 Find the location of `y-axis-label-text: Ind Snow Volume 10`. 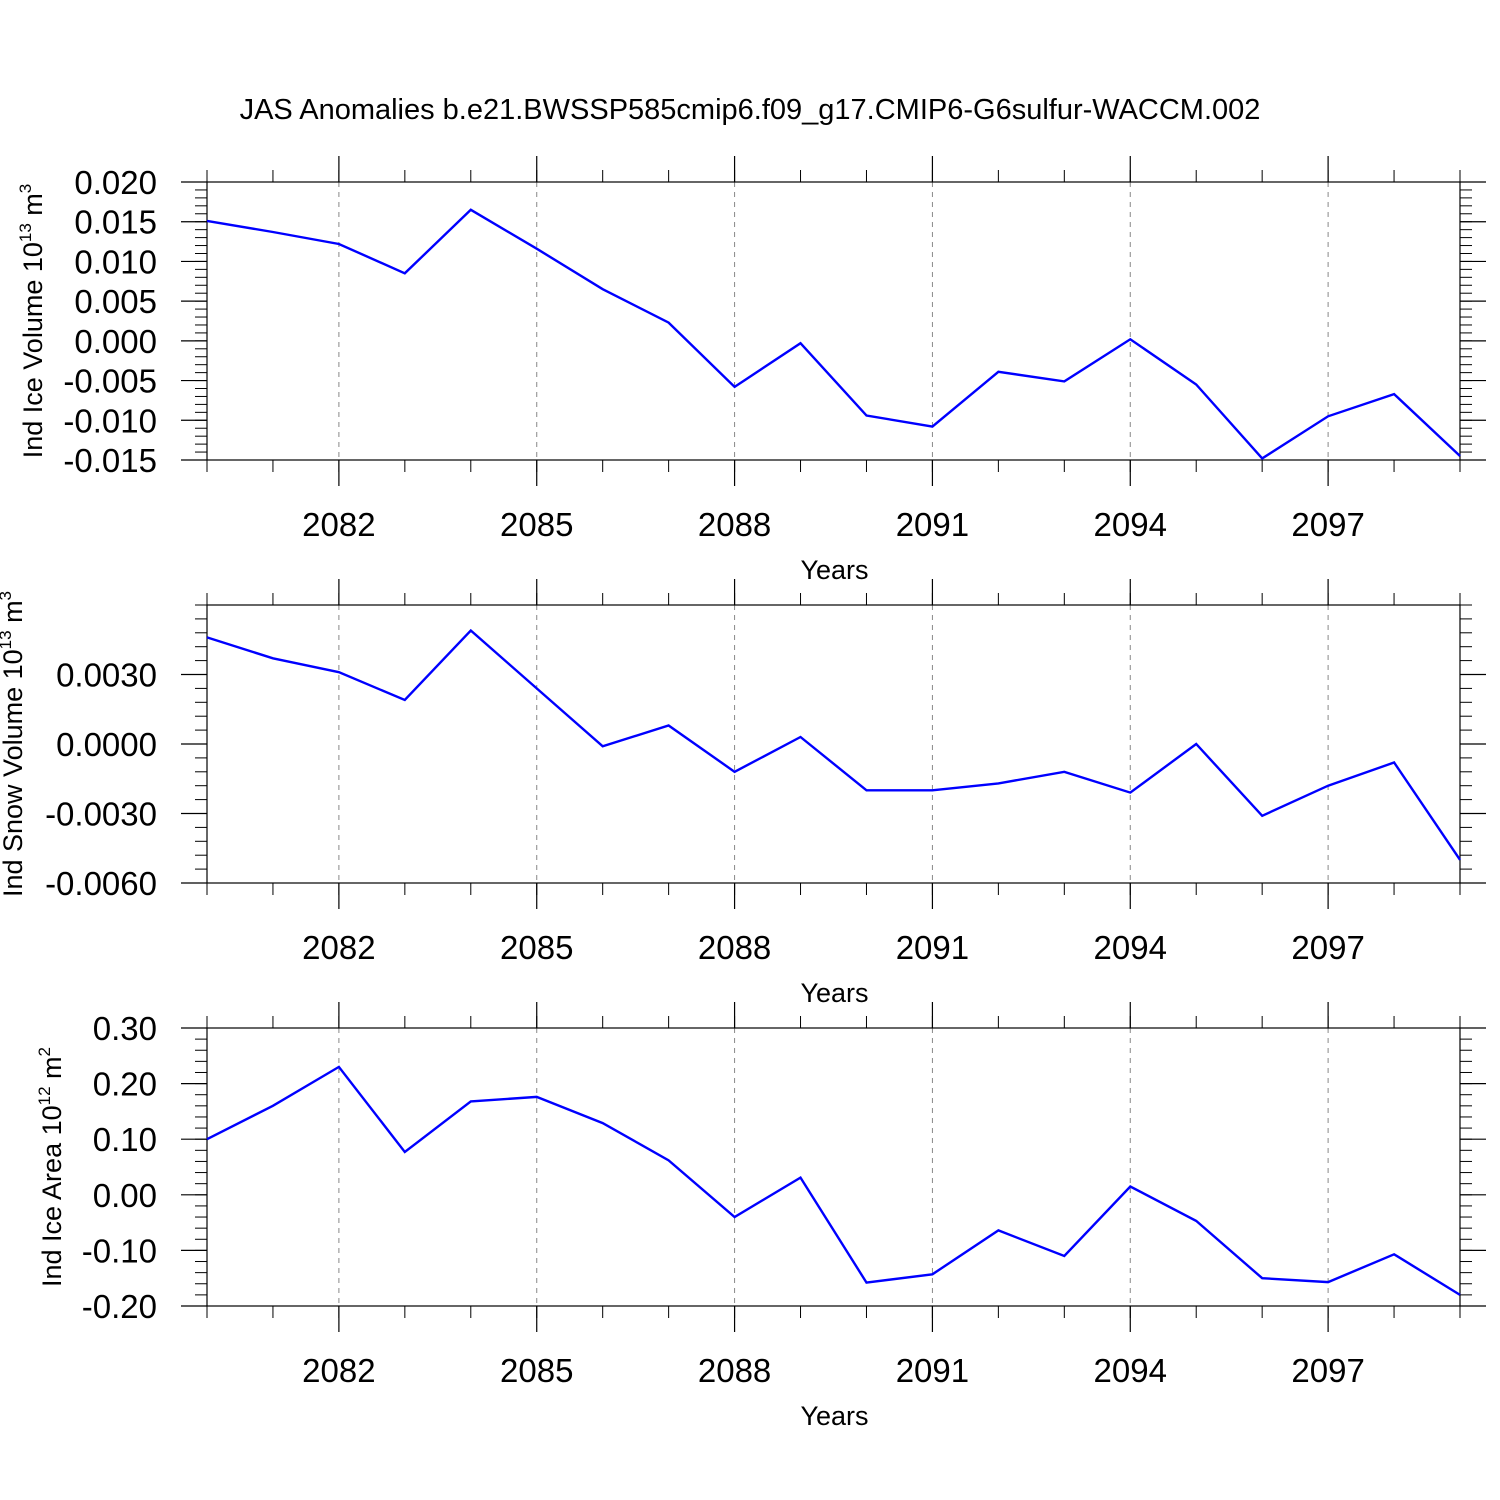

y-axis-label-text: Ind Snow Volume 10 is located at coordinates (14, 773).